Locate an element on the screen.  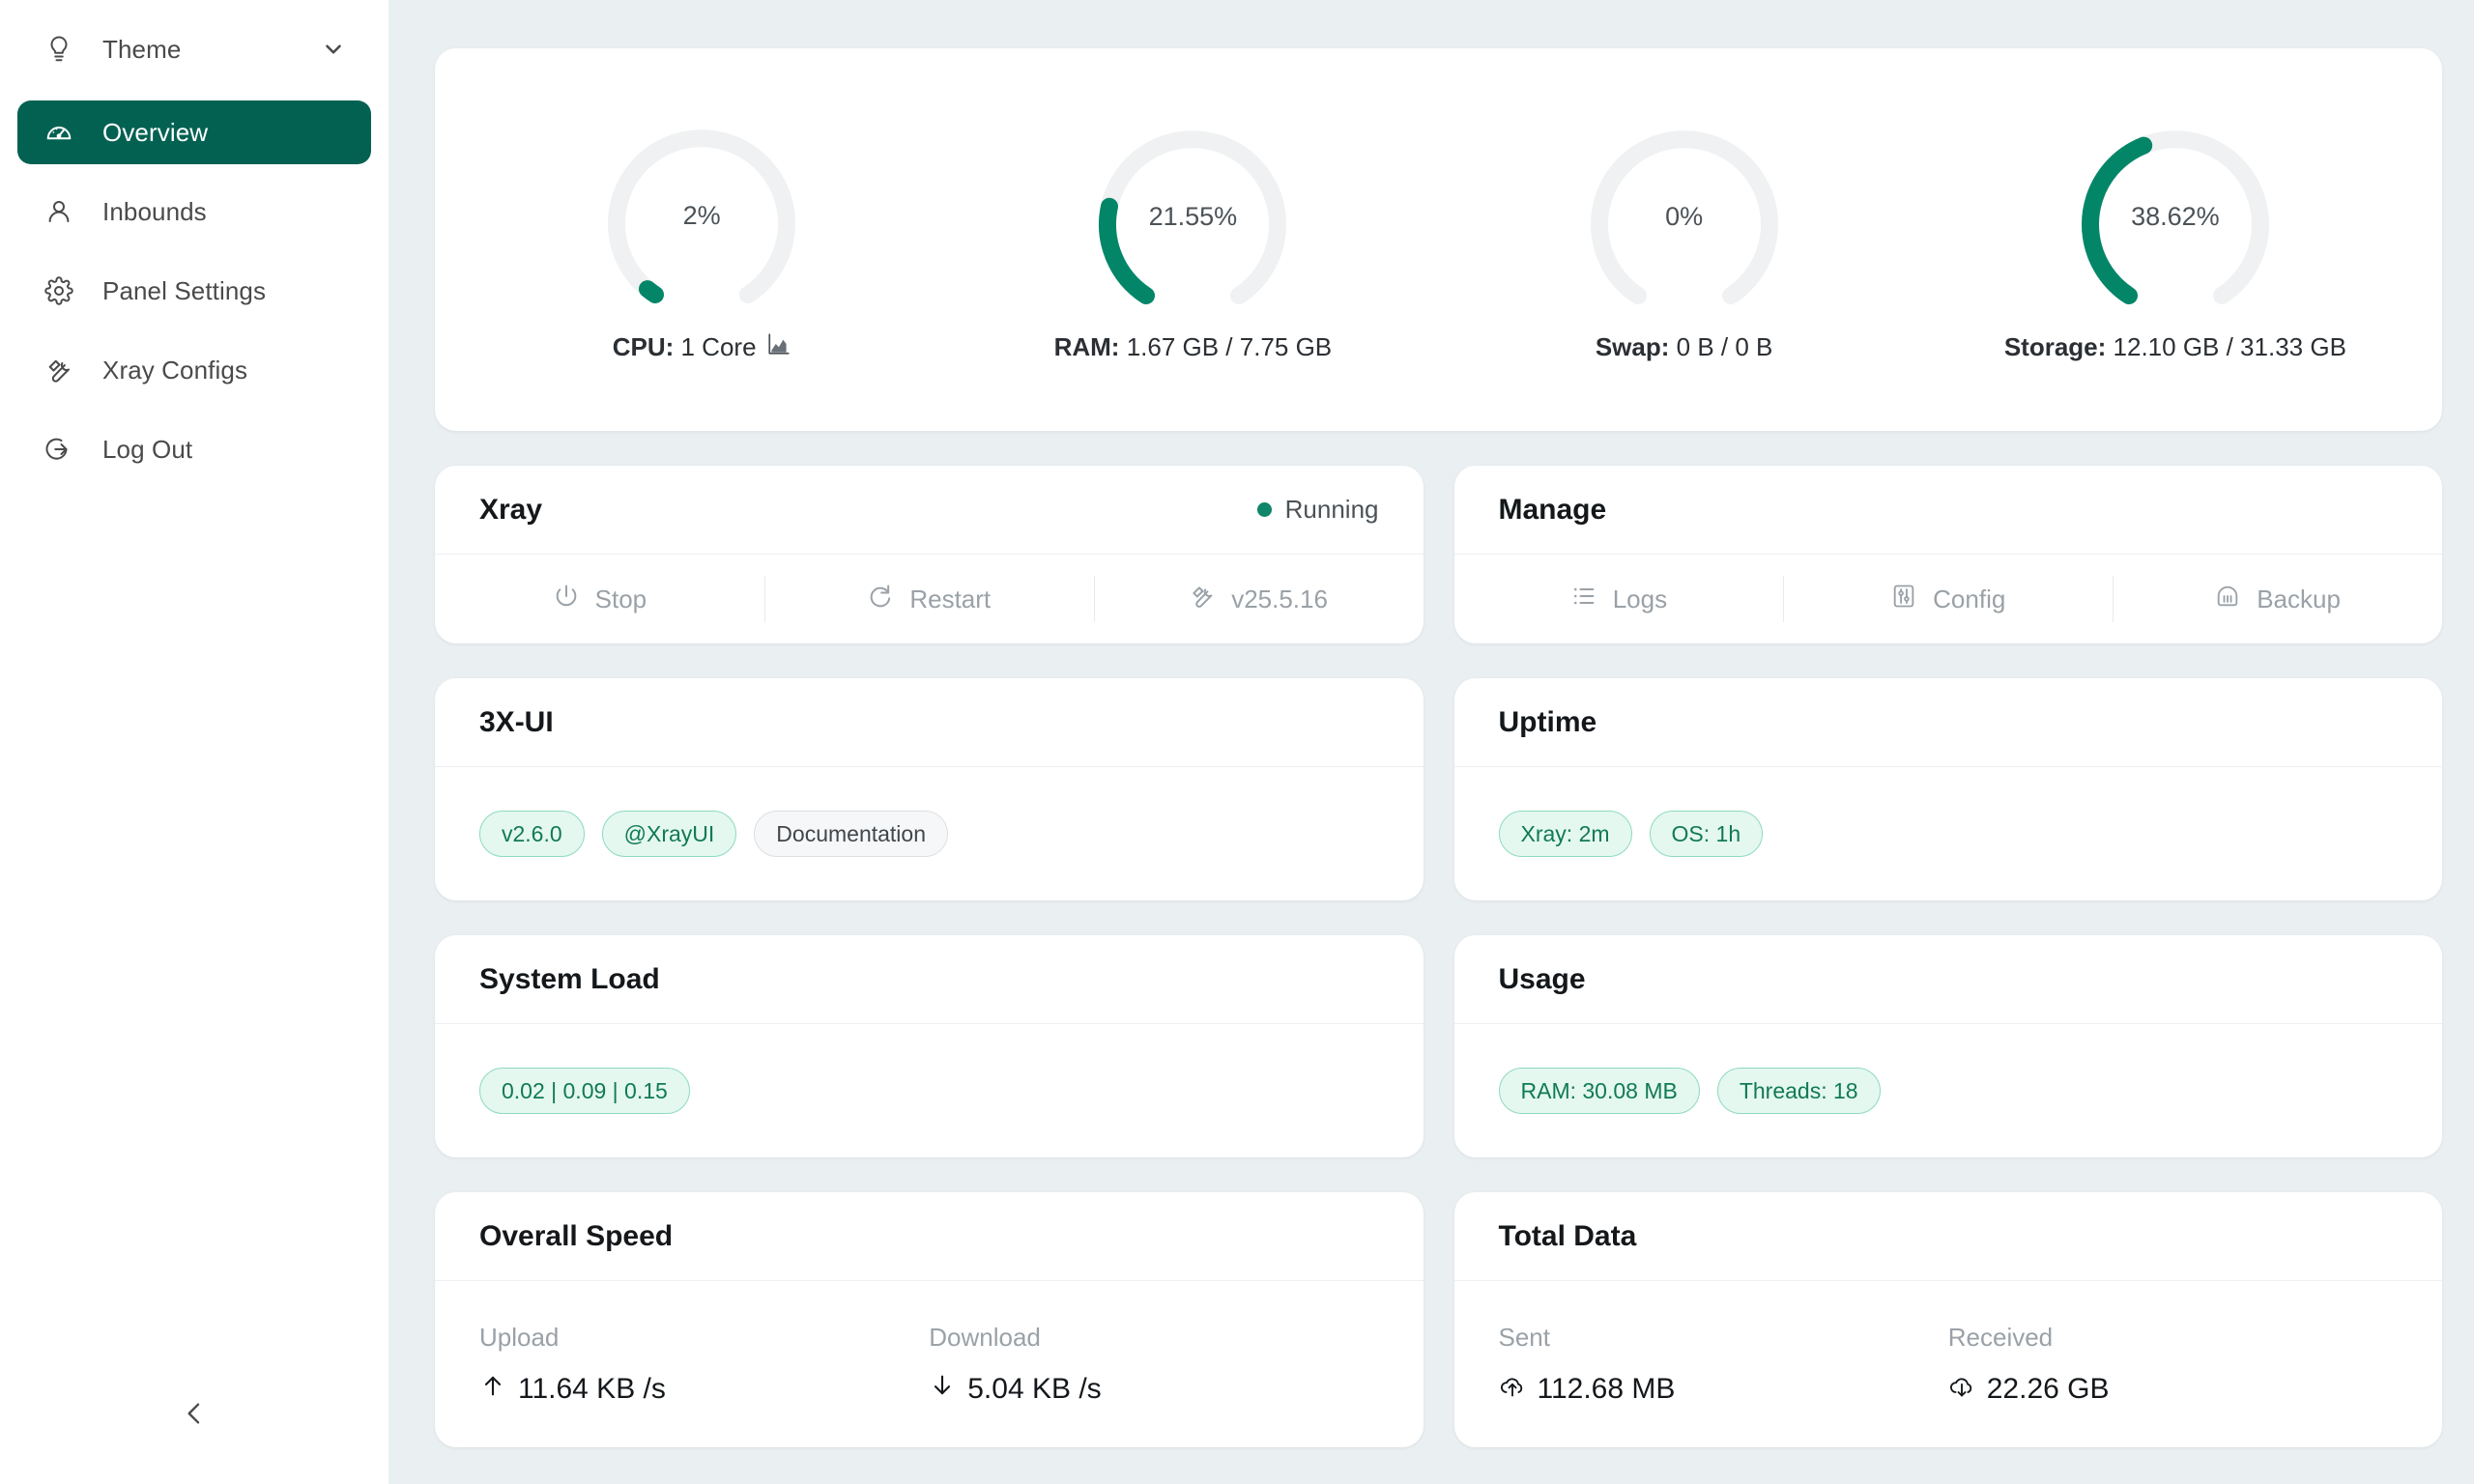
gauge-label-value: 1.67 GB / 7.75 GB is located at coordinates (1229, 346).